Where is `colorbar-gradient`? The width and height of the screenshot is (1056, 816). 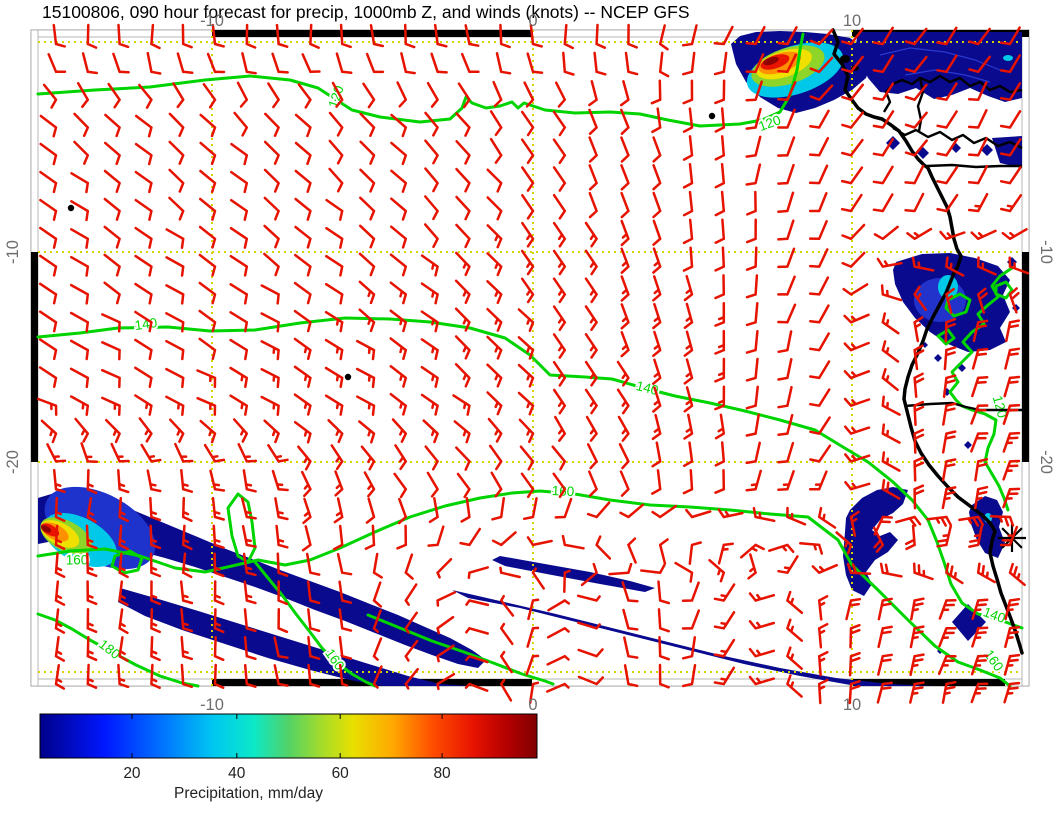
colorbar-gradient is located at coordinates (288, 736).